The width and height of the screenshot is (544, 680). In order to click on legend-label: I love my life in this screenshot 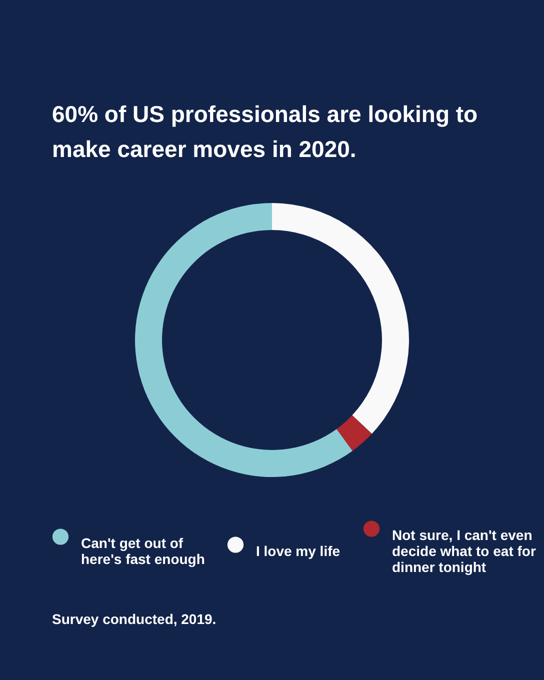, I will do `click(298, 550)`.